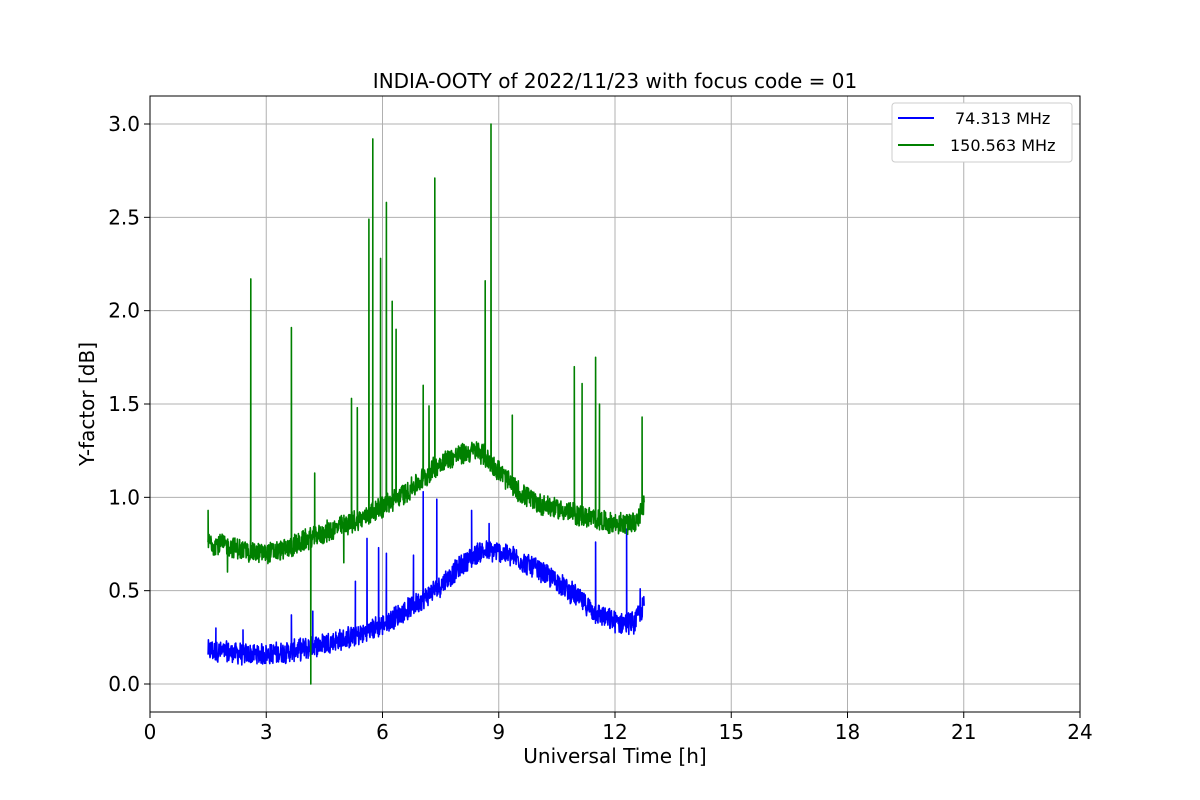  Describe the element at coordinates (266, 732) in the screenshot. I see `x-tick-label: 3` at that location.